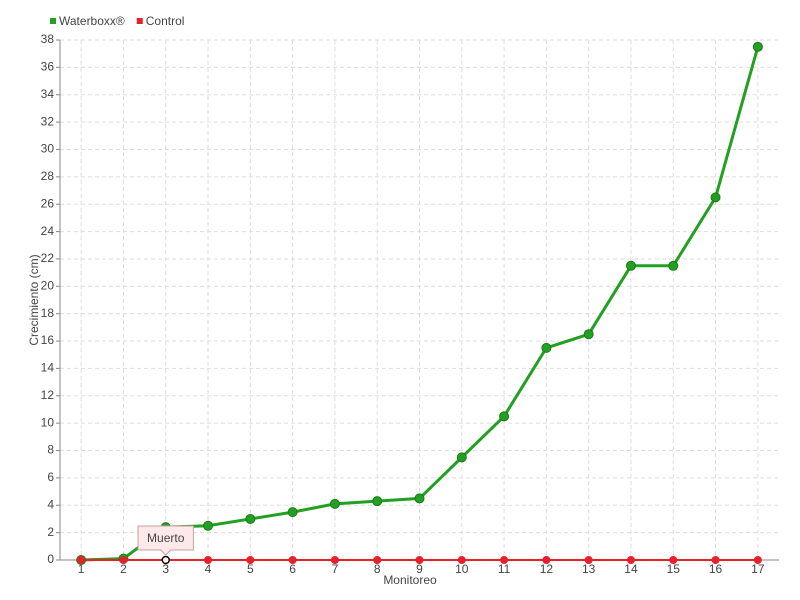 The width and height of the screenshot is (800, 600). What do you see at coordinates (631, 569) in the screenshot?
I see `x-tick-label: 14` at bounding box center [631, 569].